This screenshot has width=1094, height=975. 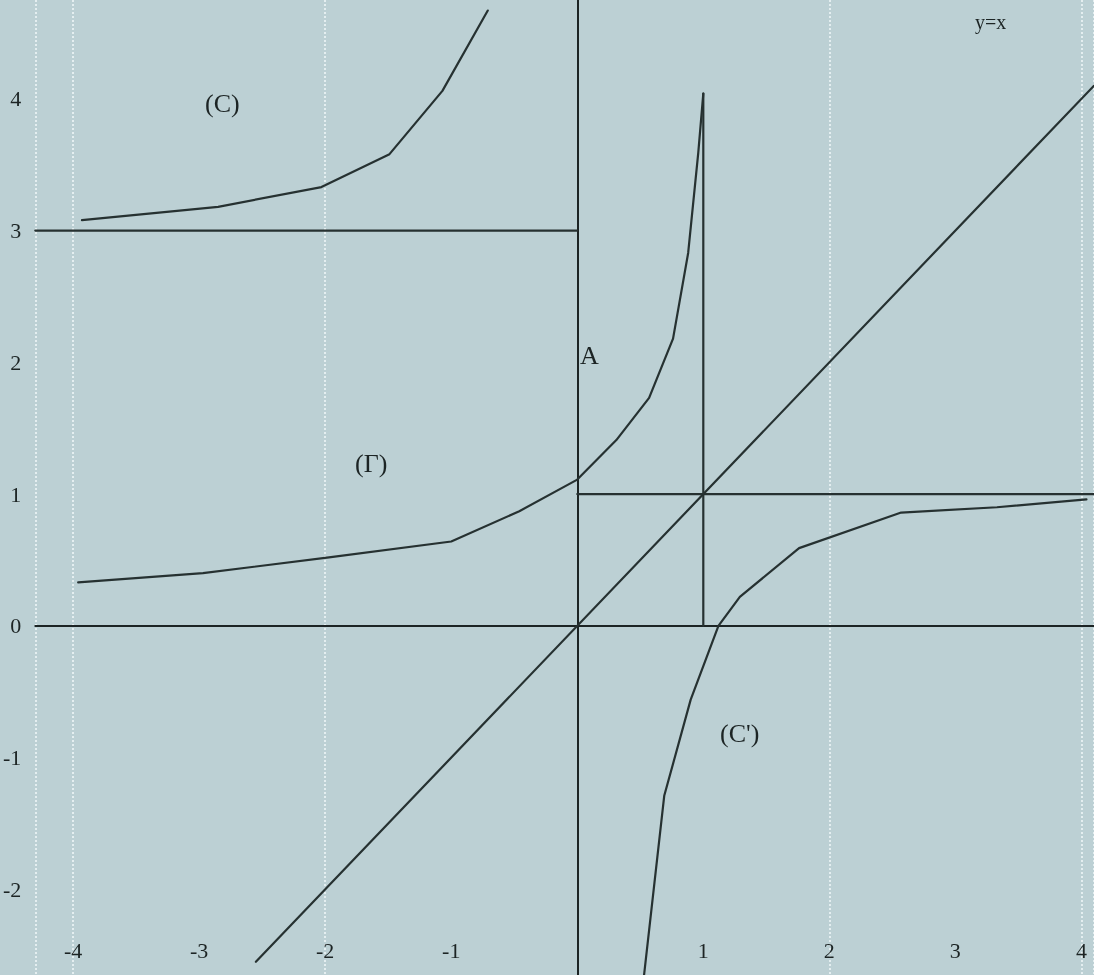 I want to click on y-tick-label: 3, so click(x=16, y=231).